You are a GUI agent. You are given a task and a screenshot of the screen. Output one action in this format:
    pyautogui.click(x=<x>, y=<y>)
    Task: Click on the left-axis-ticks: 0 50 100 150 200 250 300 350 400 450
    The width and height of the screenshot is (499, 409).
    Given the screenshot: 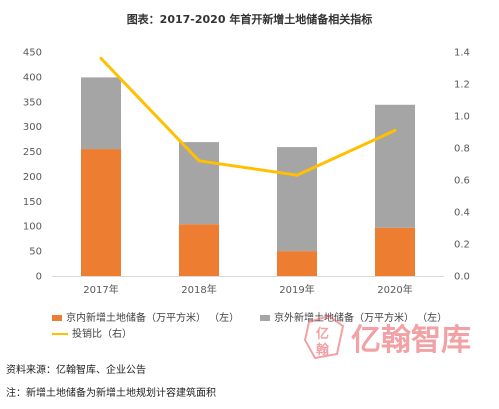 What is the action you would take?
    pyautogui.click(x=32, y=165)
    